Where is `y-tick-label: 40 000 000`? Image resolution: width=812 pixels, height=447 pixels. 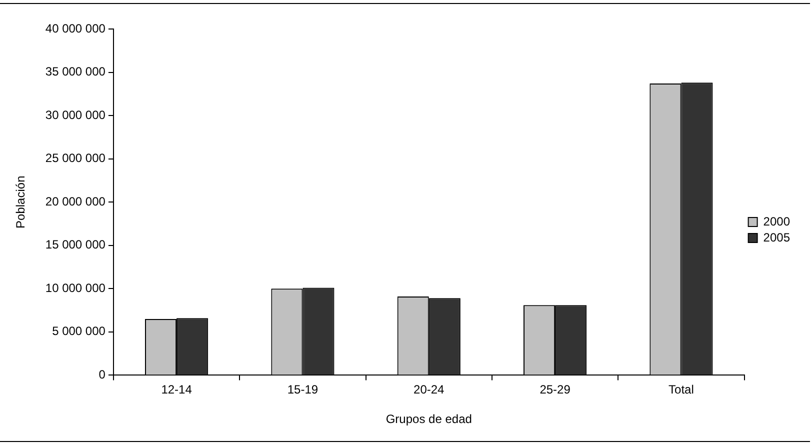
y-tick-label: 40 000 000 is located at coordinates (75, 28).